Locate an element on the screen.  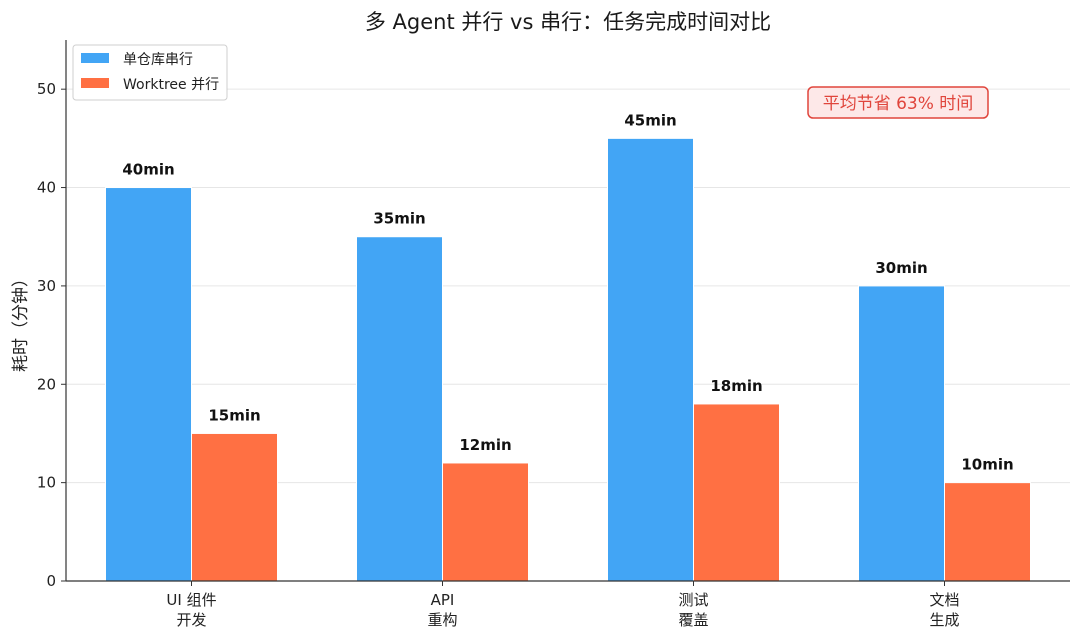
legend-swatch-parallel is located at coordinates (95, 83).